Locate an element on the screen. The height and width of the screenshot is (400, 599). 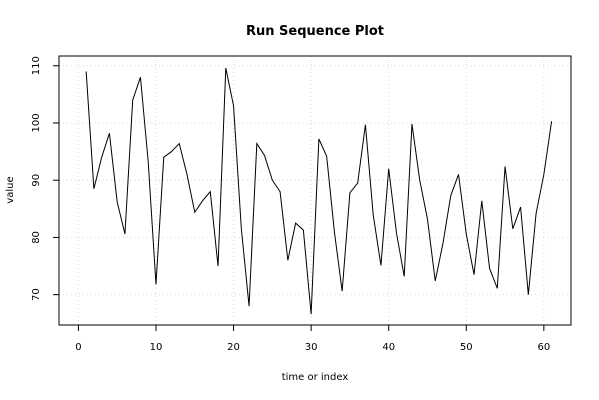
y-axis-label: value is located at coordinates (10, 189).